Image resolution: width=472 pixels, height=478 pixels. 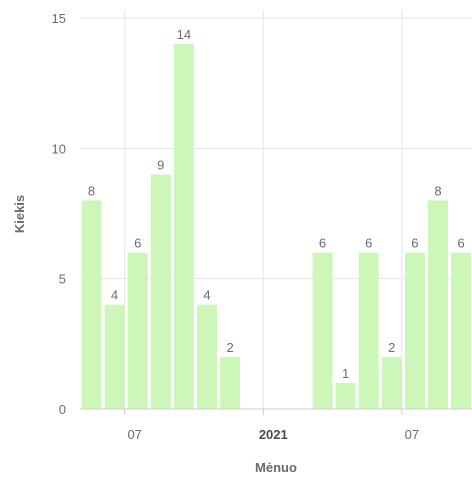 I want to click on bar-data-label: 1, so click(x=345, y=373).